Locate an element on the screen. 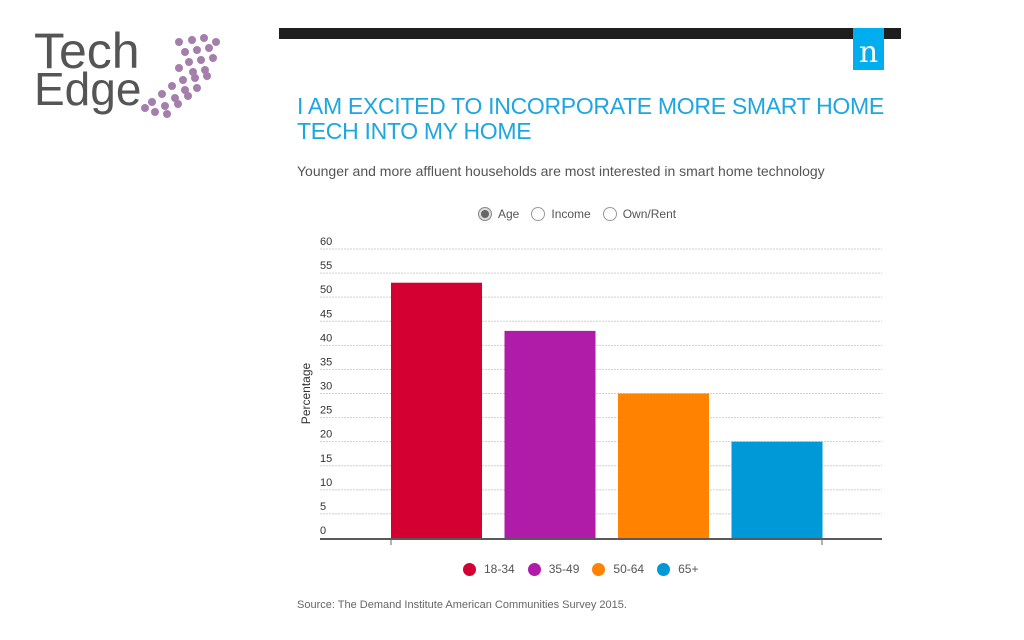 The width and height of the screenshot is (1024, 640). legend-label: 65+ is located at coordinates (688, 569).